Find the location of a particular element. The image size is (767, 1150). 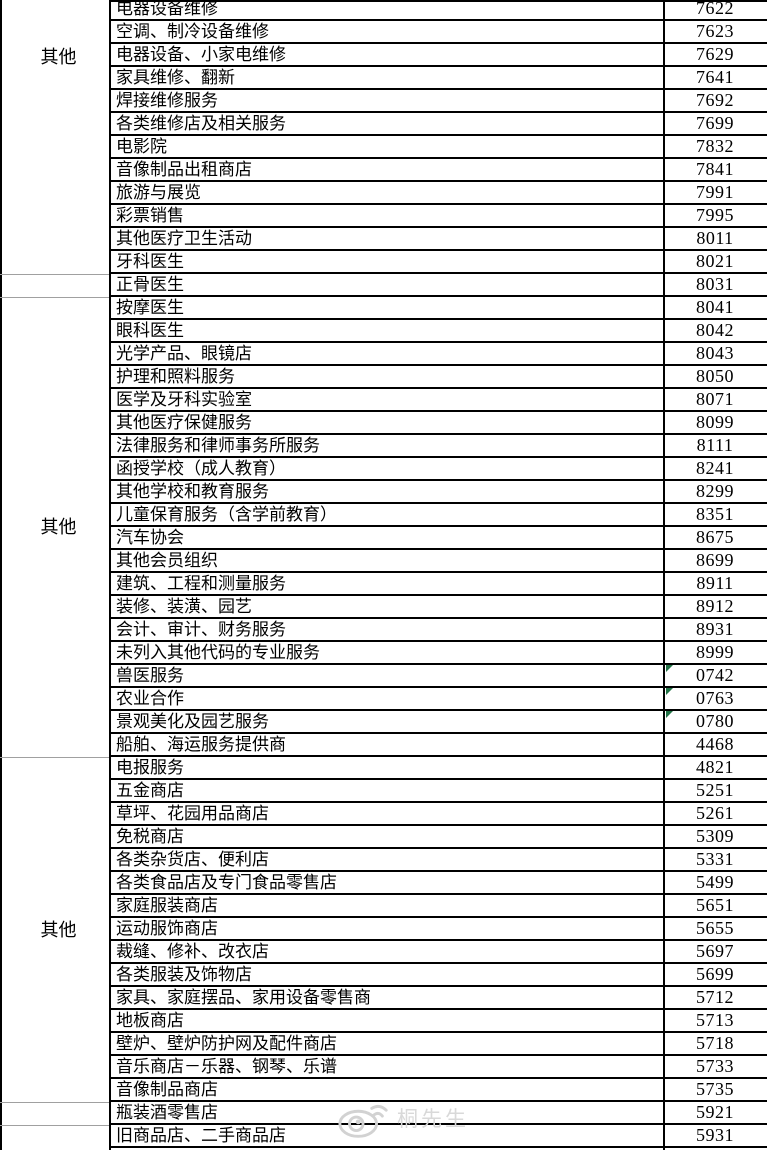

merchant-type-cell: 焊接维修服务 is located at coordinates (167, 100).